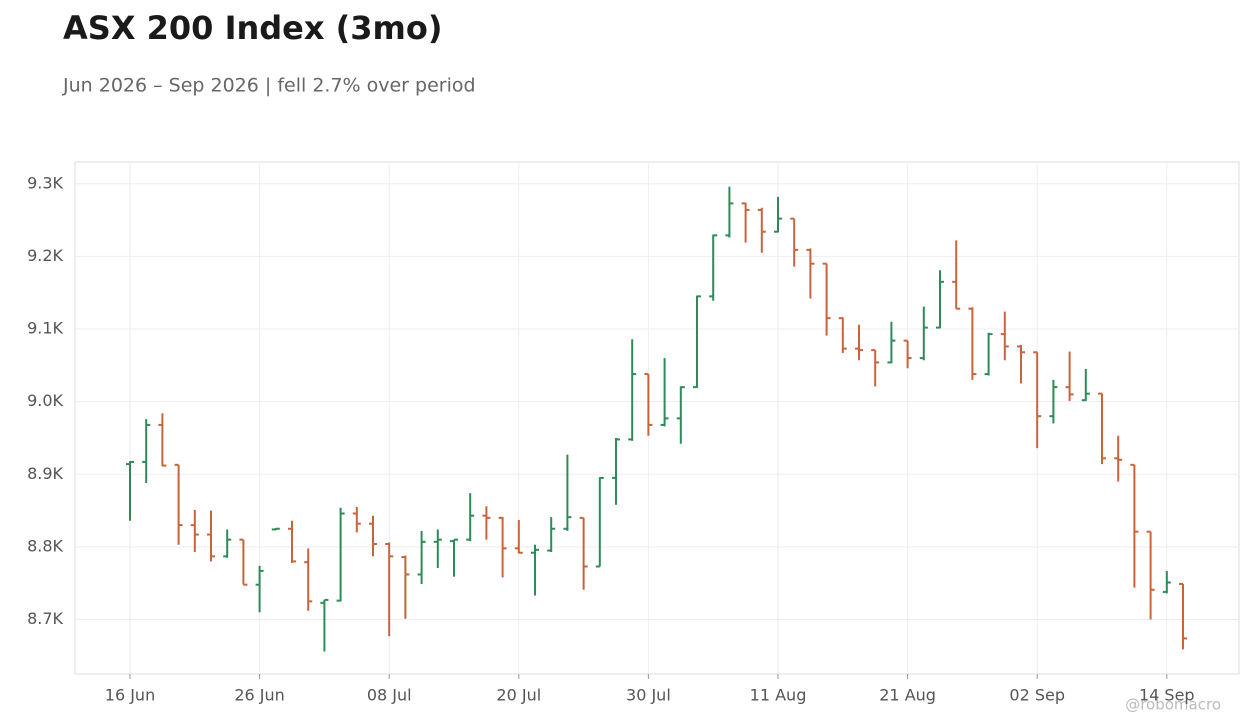  Describe the element at coordinates (518, 695) in the screenshot. I see `x-tick-label: 20 Jul` at that location.